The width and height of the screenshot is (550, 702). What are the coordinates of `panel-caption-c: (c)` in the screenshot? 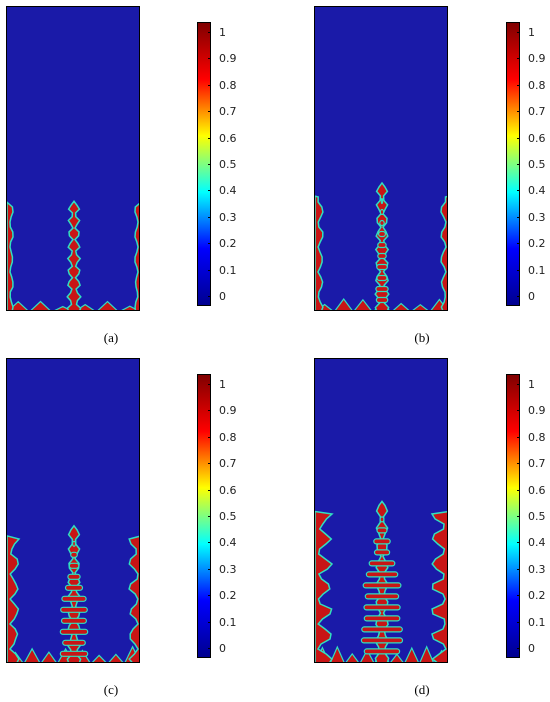 It's located at (111, 689).